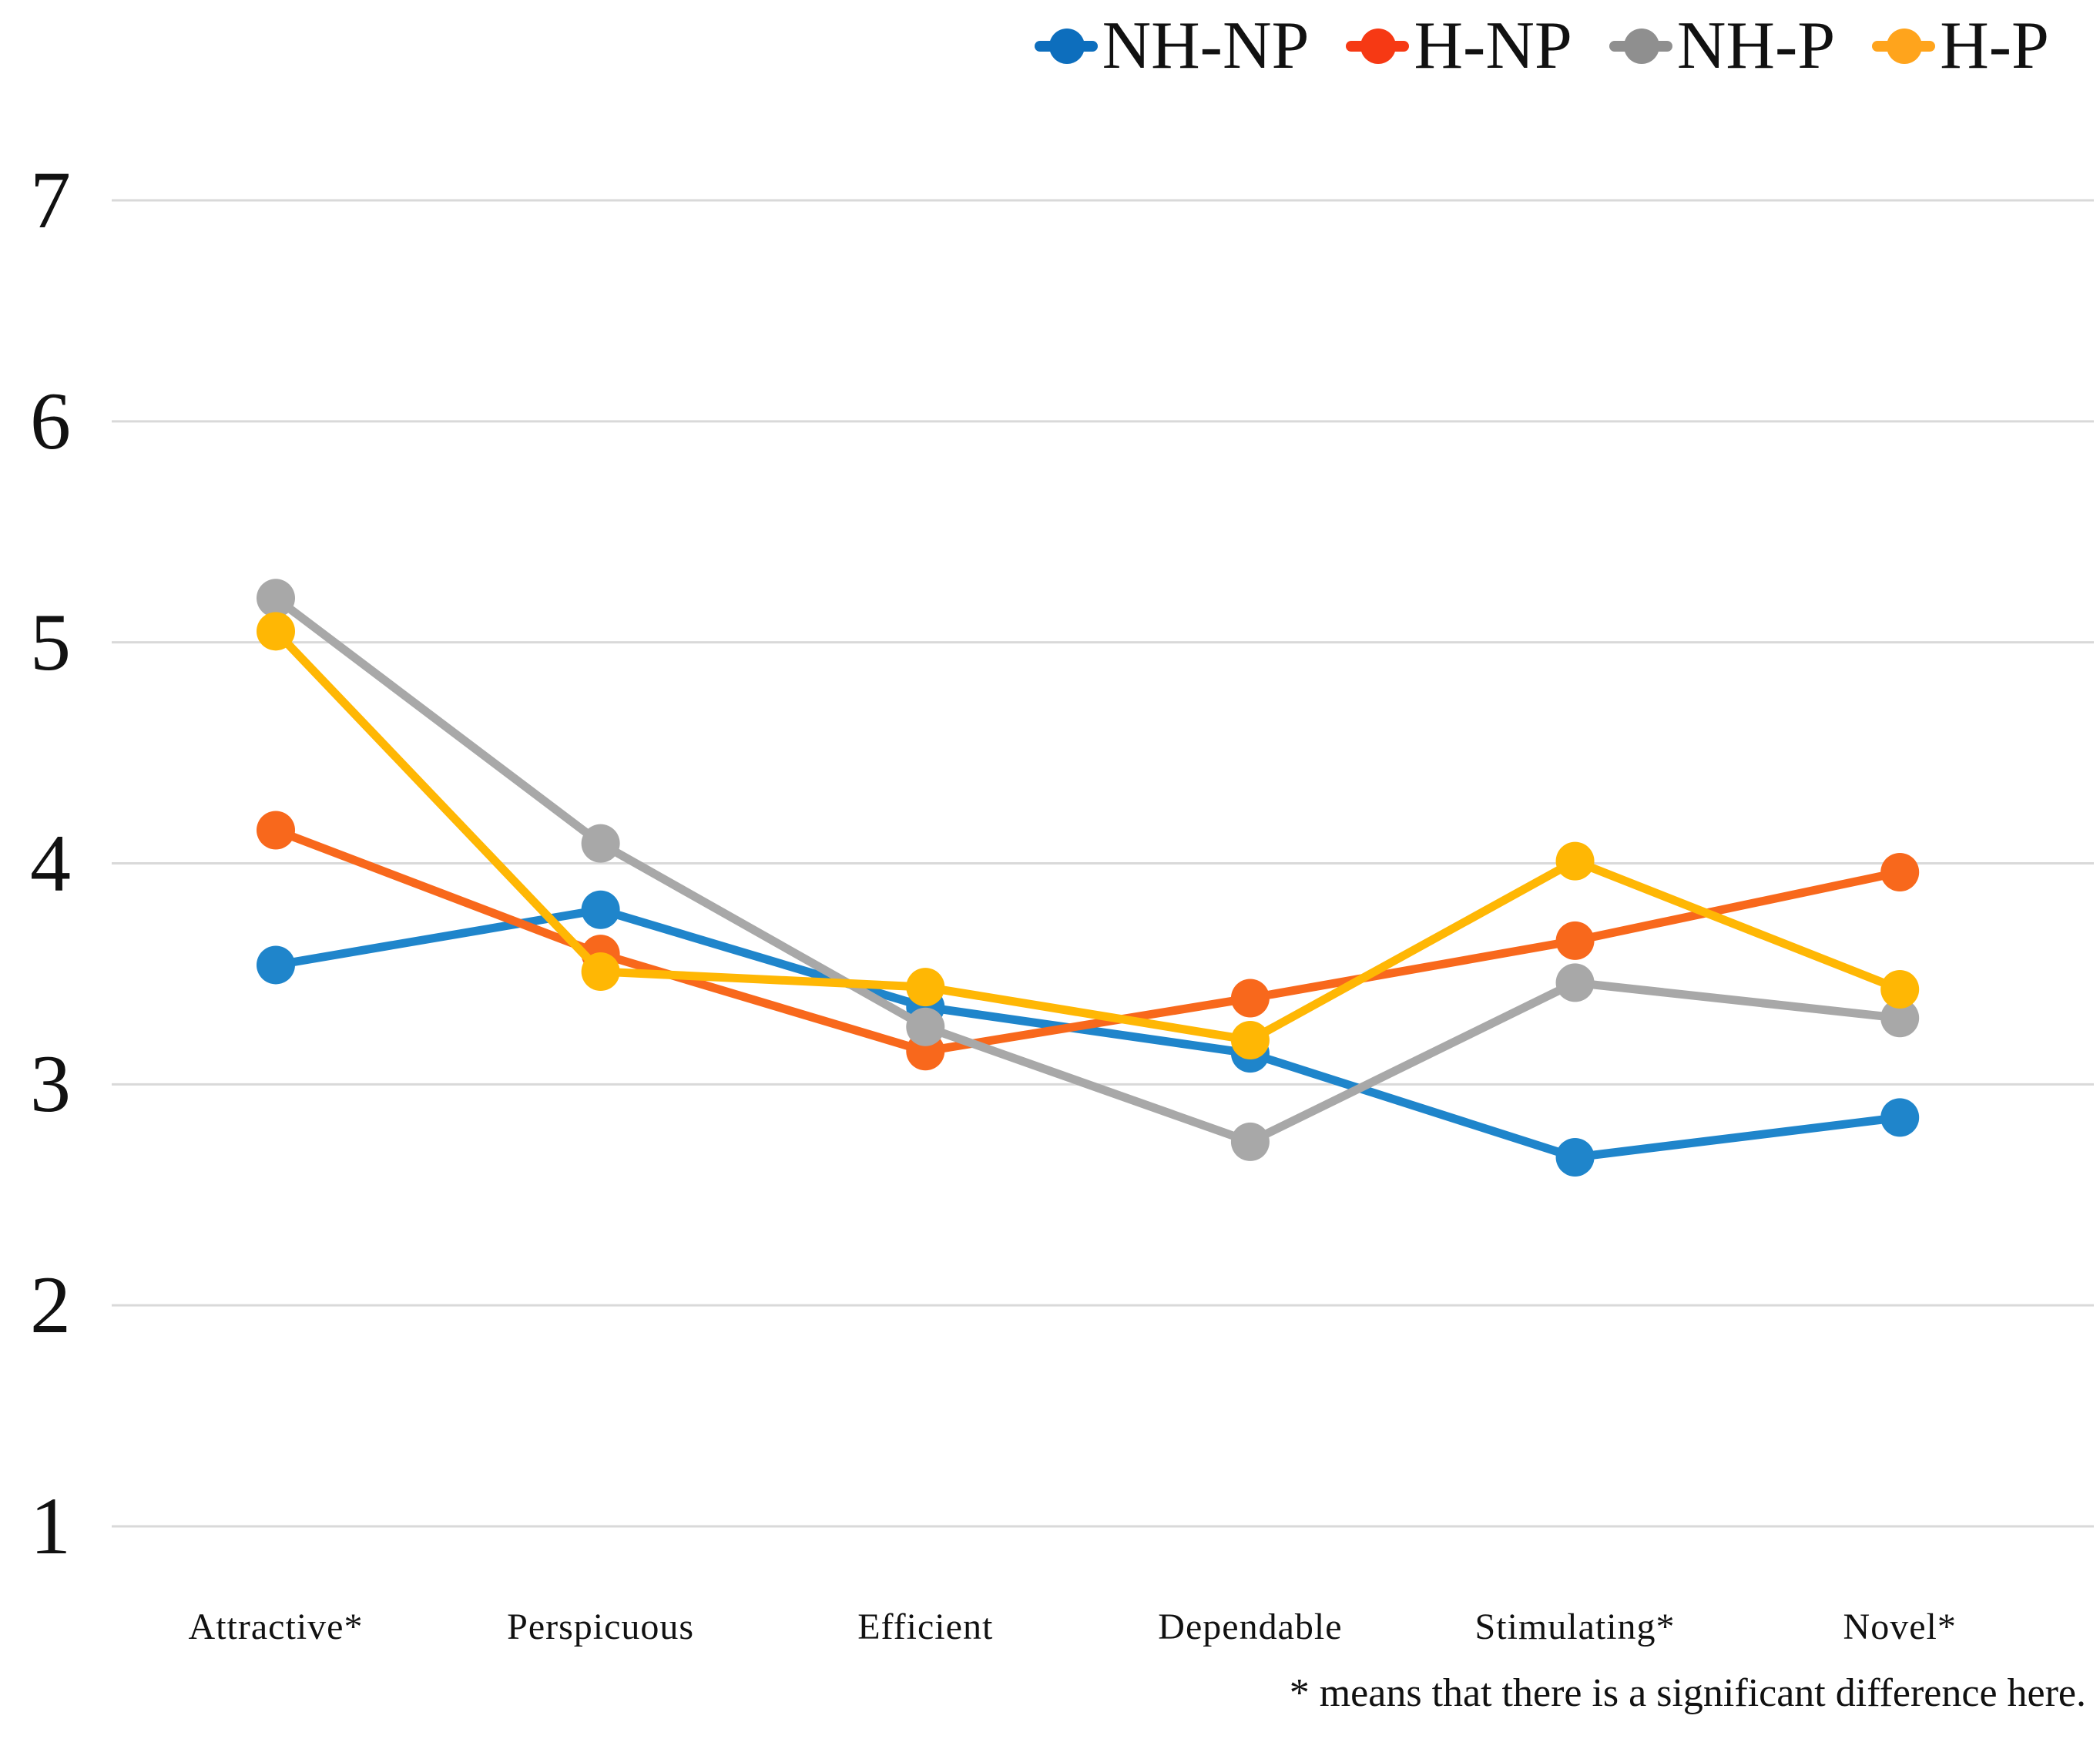 This screenshot has height=1739, width=2100. I want to click on x-axis-category-label: Efficient, so click(925, 1626).